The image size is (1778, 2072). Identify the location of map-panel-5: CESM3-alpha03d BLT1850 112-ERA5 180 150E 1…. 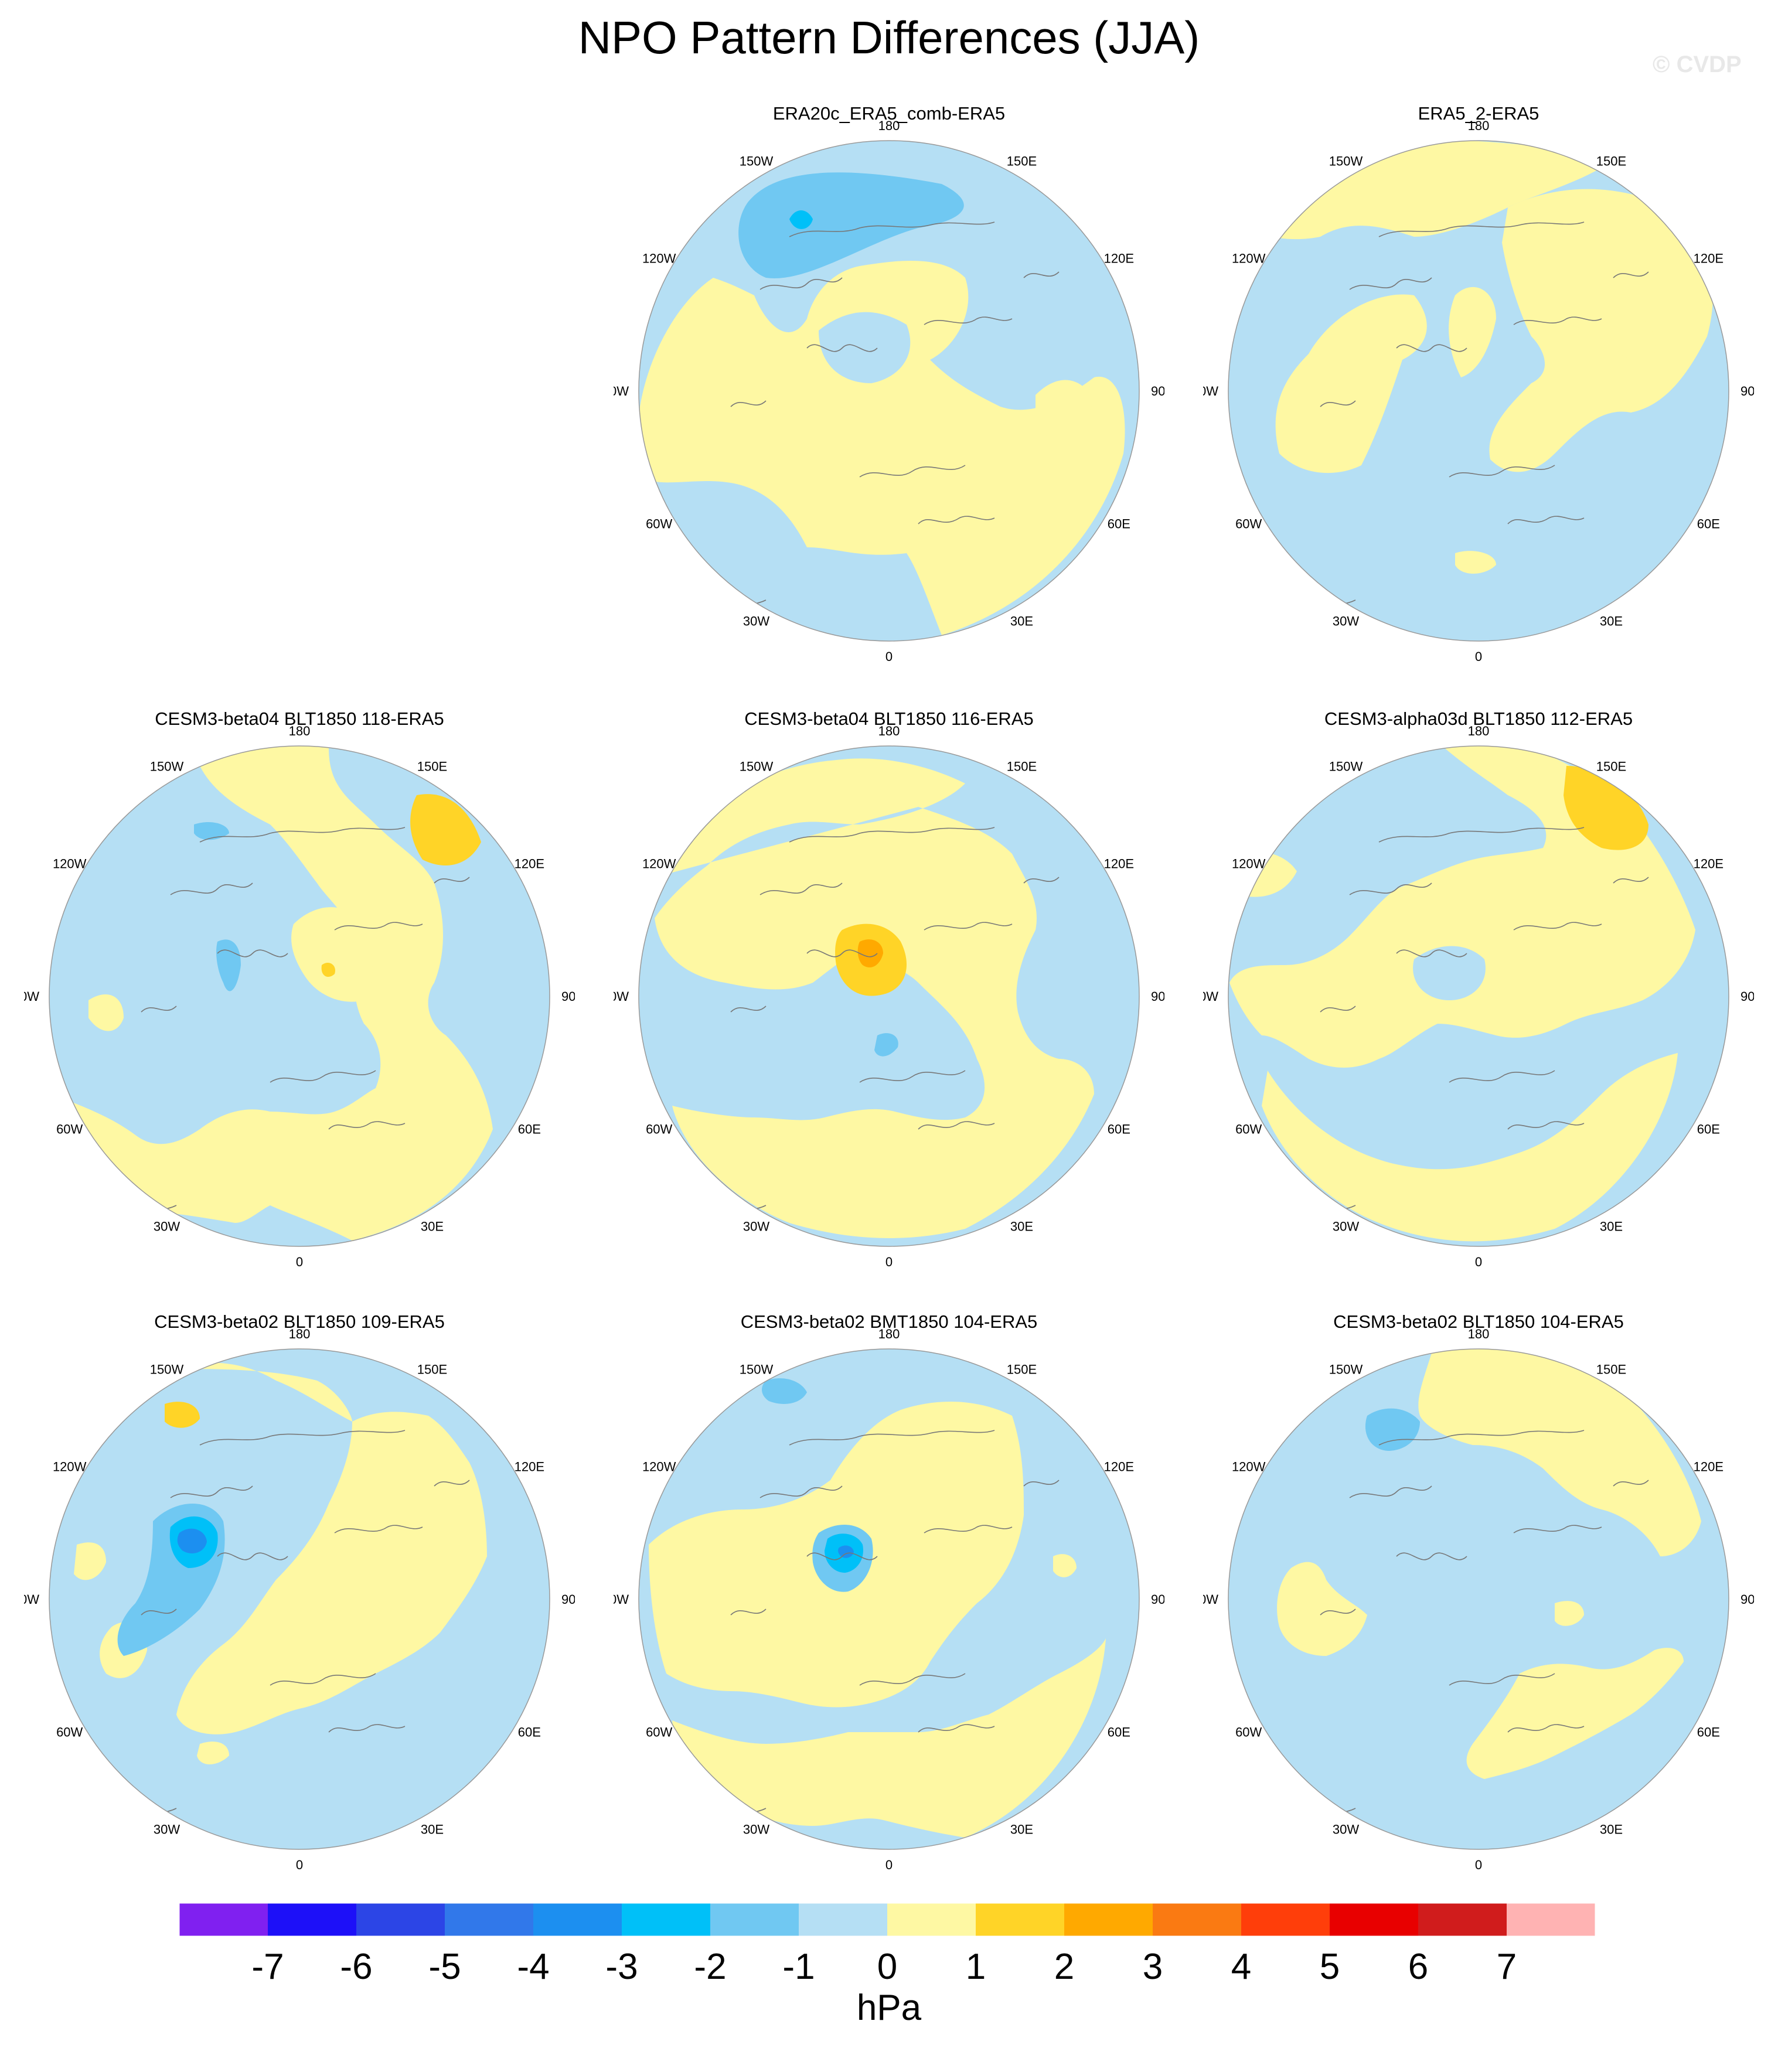
(1478, 1000).